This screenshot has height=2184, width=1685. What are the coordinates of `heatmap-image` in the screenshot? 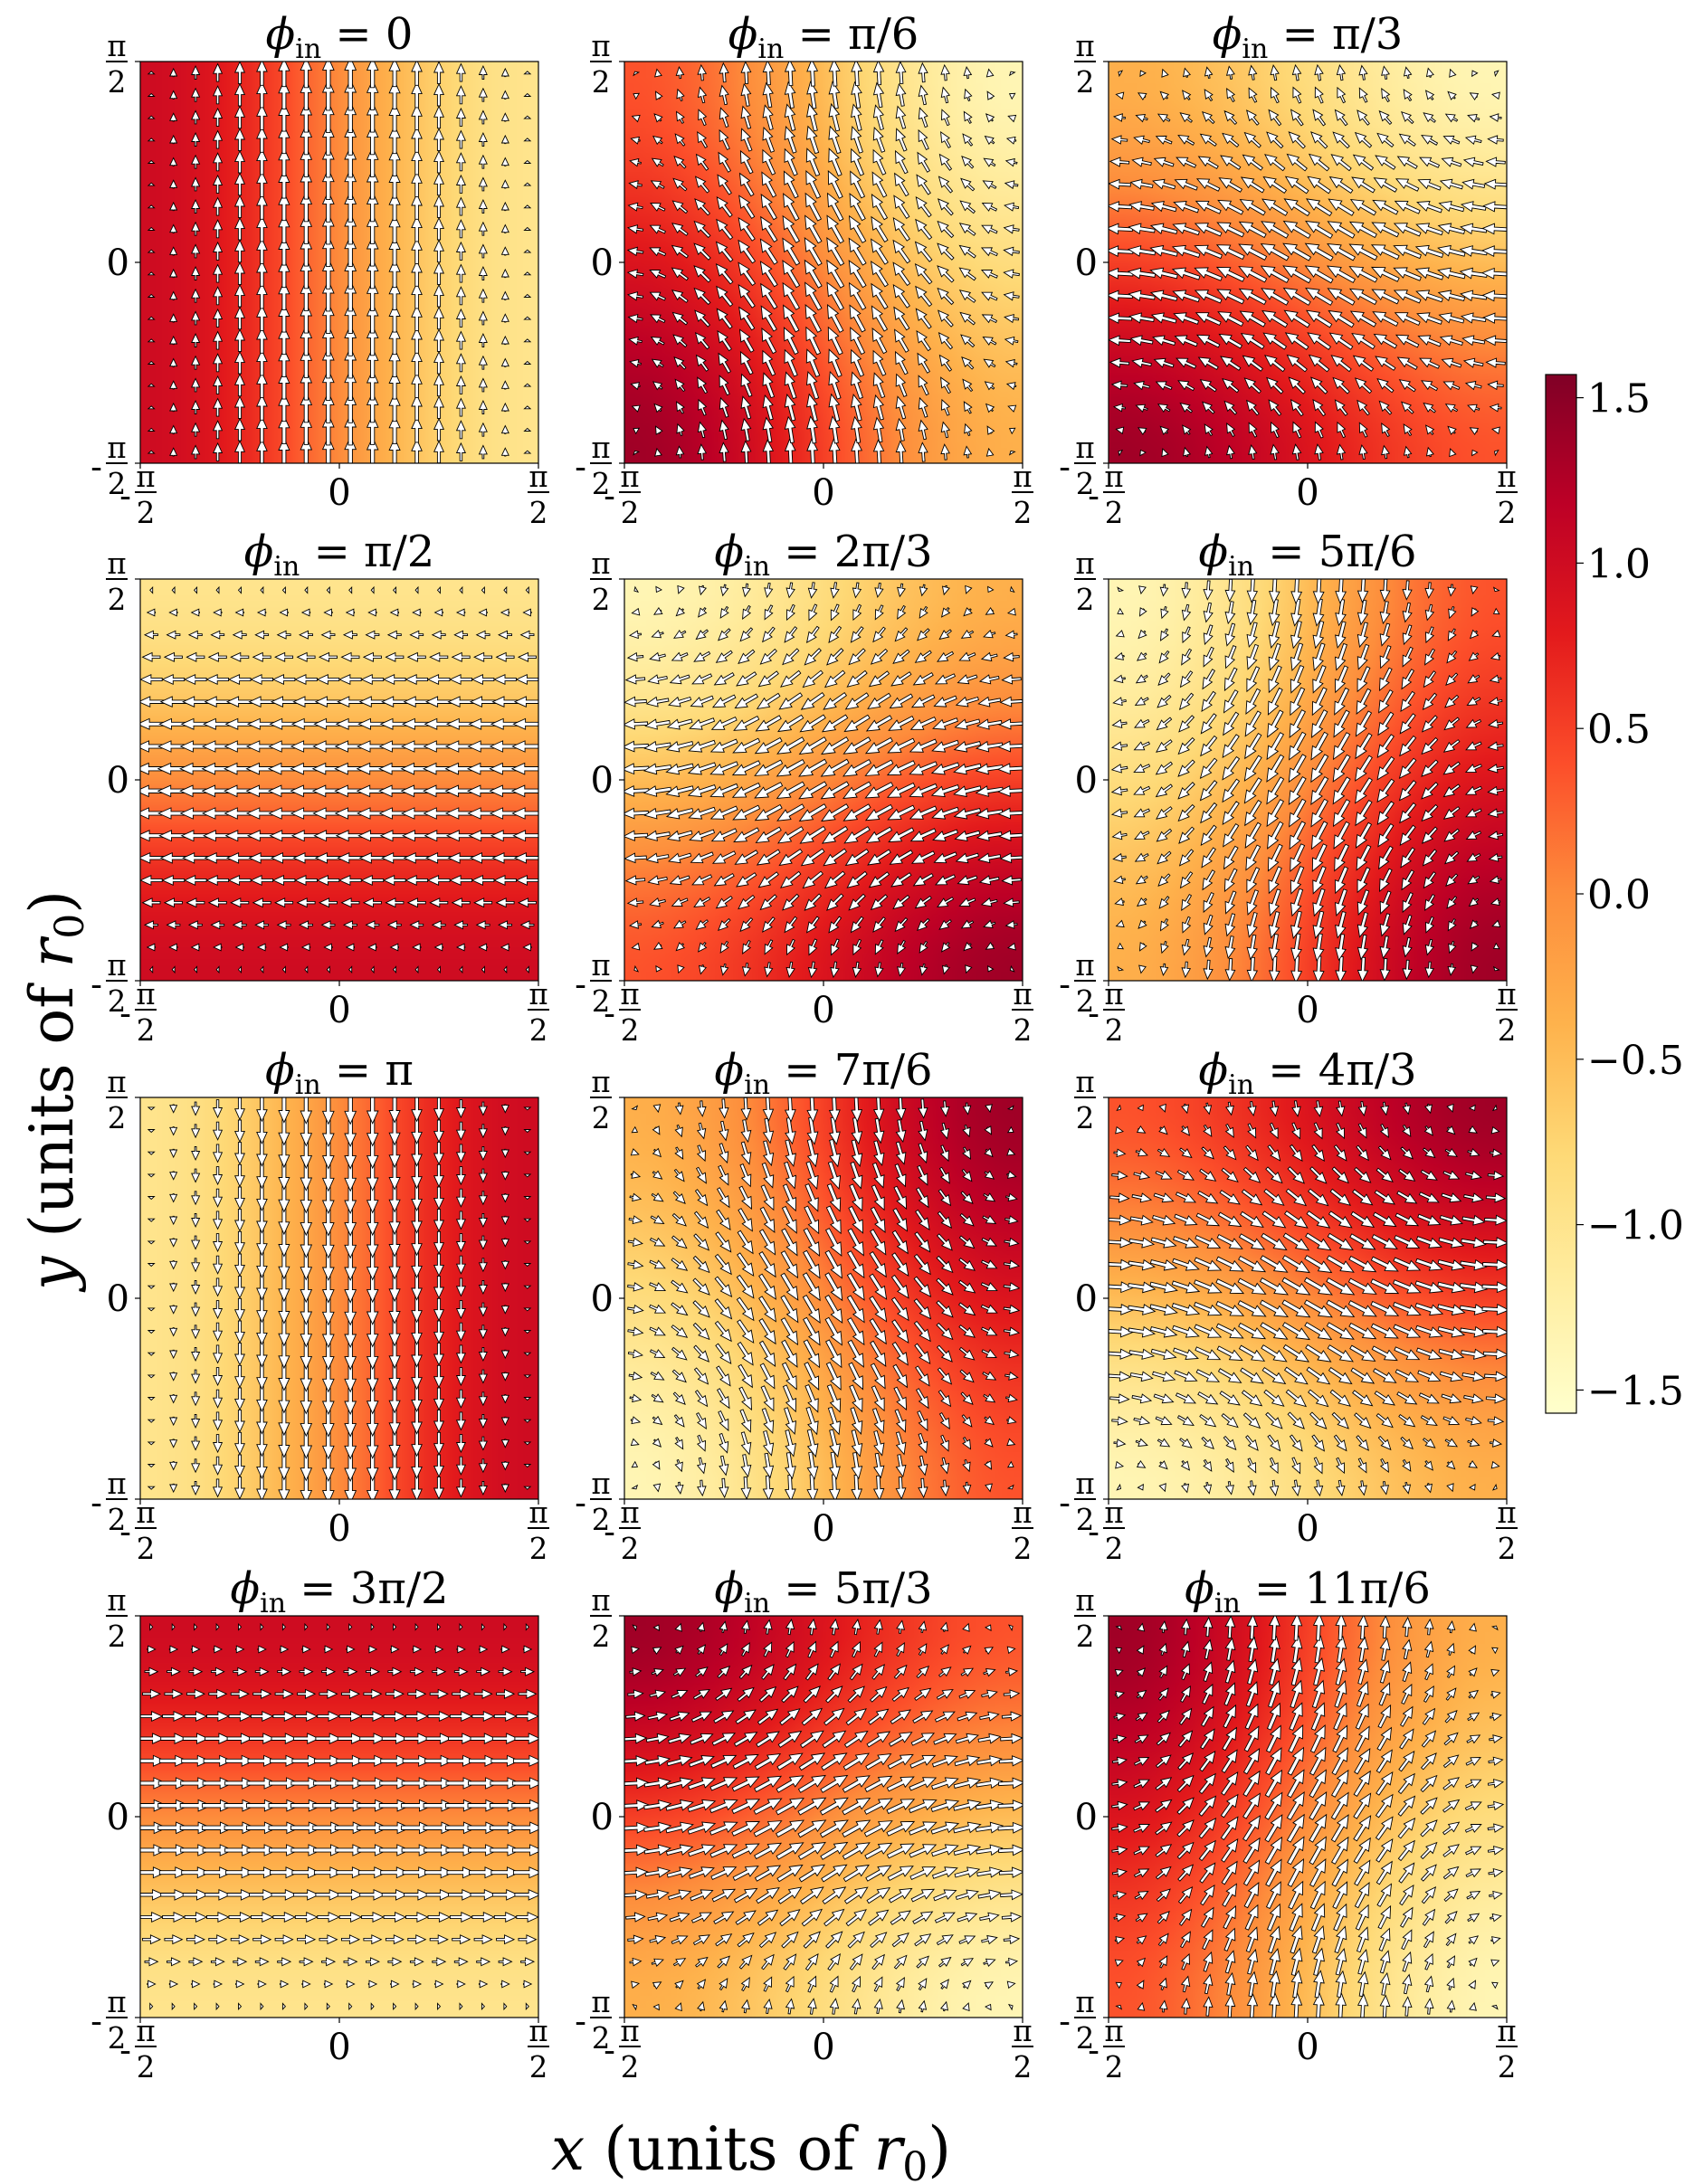 It's located at (339, 1817).